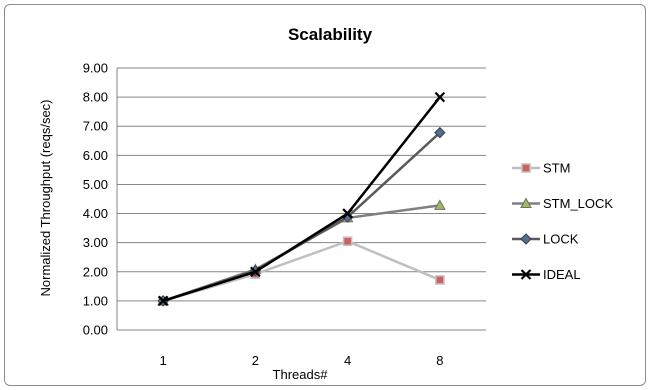 This screenshot has width=650, height=390. I want to click on x-tick-label: 1, so click(163, 360).